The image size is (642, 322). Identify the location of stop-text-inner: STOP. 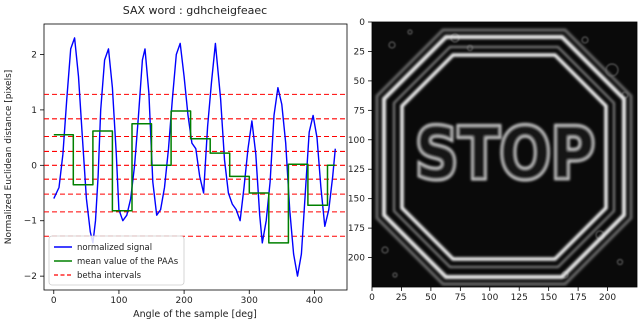
(505, 154).